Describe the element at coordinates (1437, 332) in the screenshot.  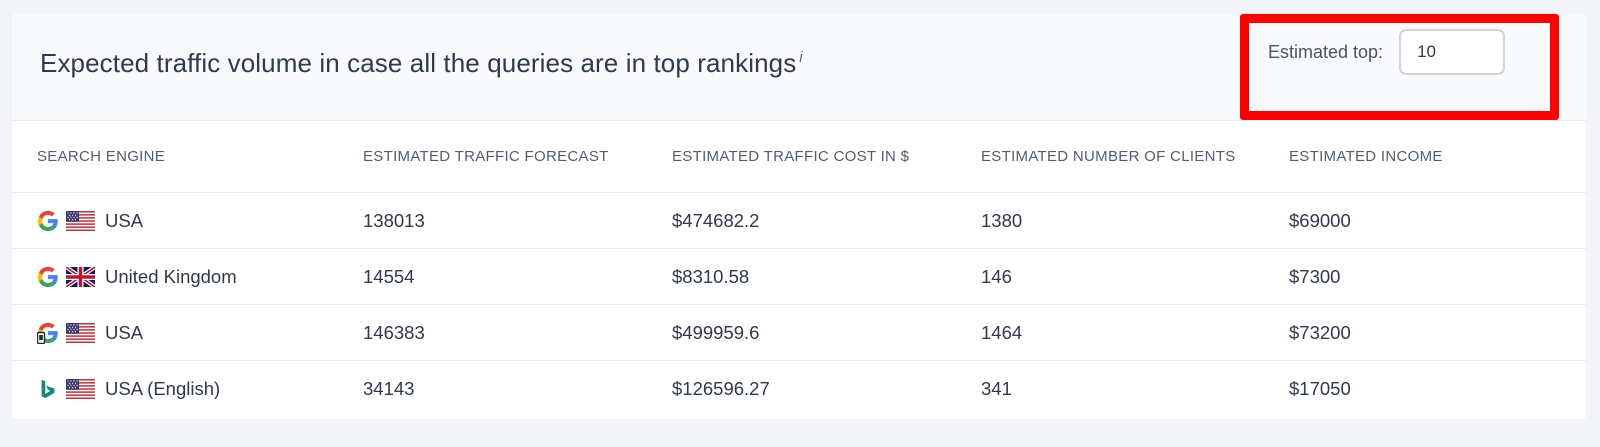
I see `income-cell: $73200` at that location.